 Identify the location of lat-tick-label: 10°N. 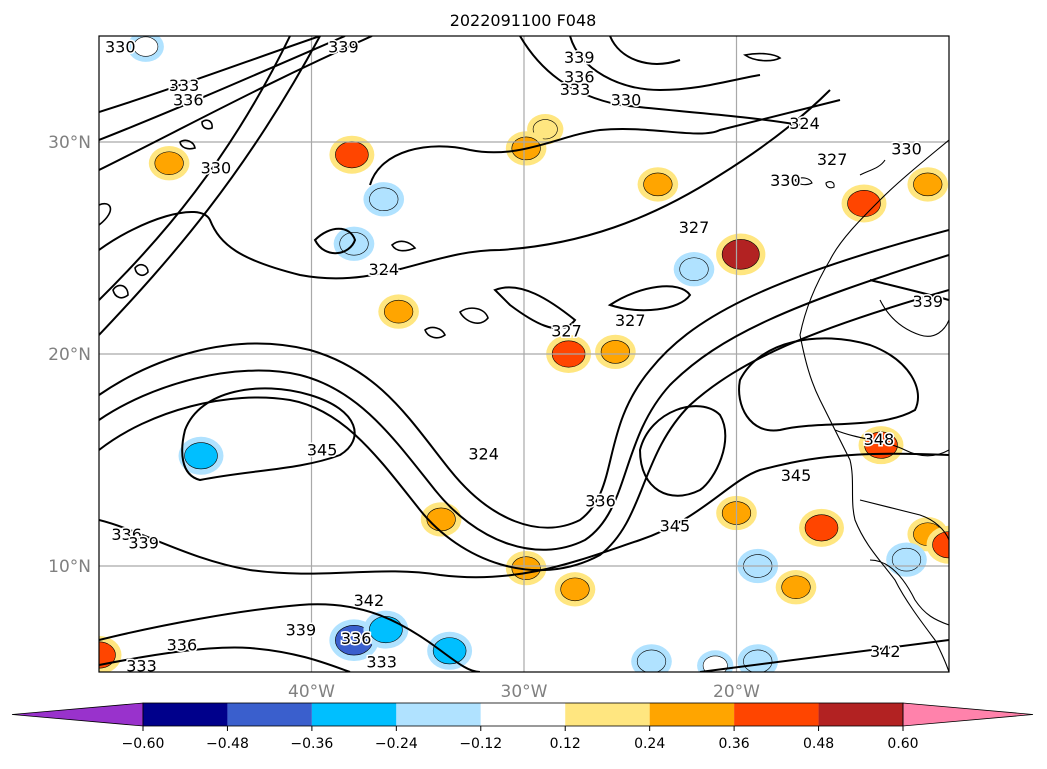
(69, 567).